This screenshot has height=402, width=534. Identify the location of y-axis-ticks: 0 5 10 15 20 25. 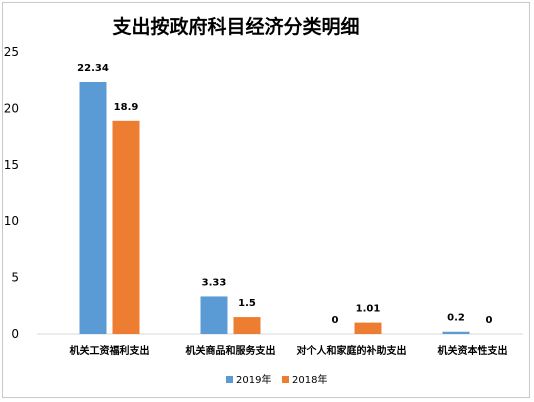
(11, 193).